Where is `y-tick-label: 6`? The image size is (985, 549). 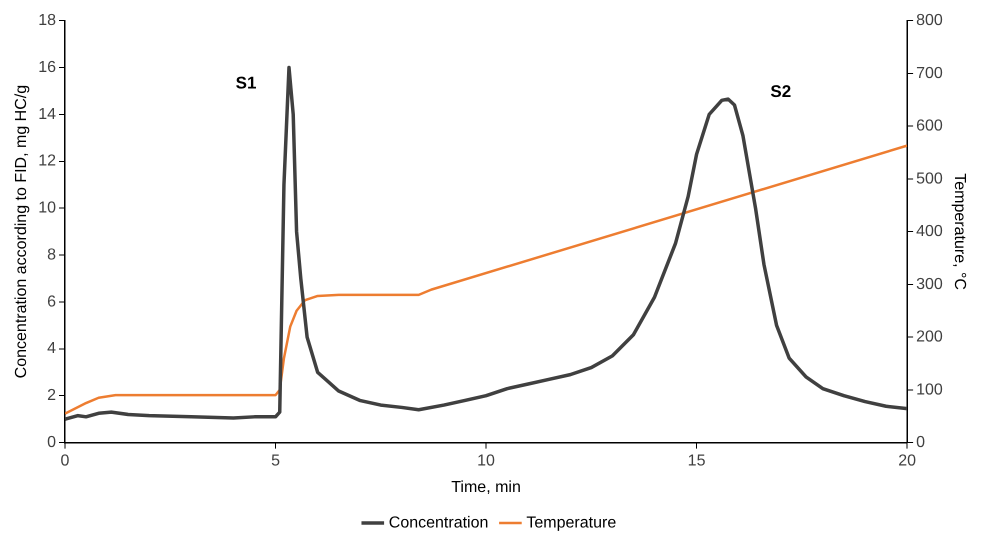
y-tick-label: 6 is located at coordinates (51, 301).